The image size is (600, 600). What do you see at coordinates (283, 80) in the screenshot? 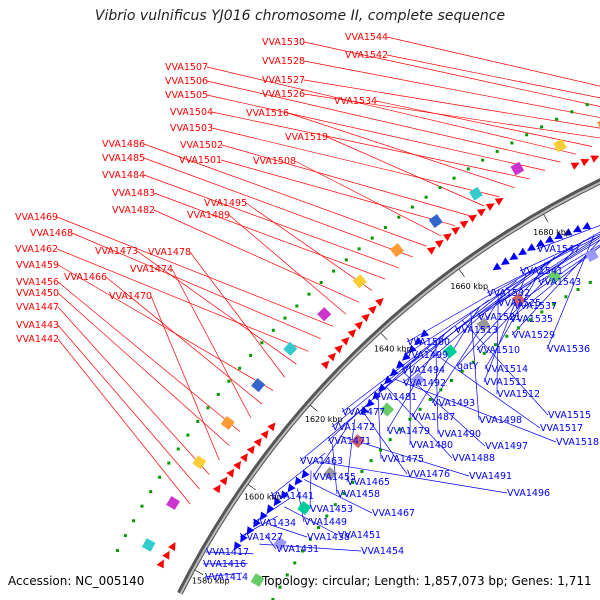
I see `forward-gene-label: VVA1527` at bounding box center [283, 80].